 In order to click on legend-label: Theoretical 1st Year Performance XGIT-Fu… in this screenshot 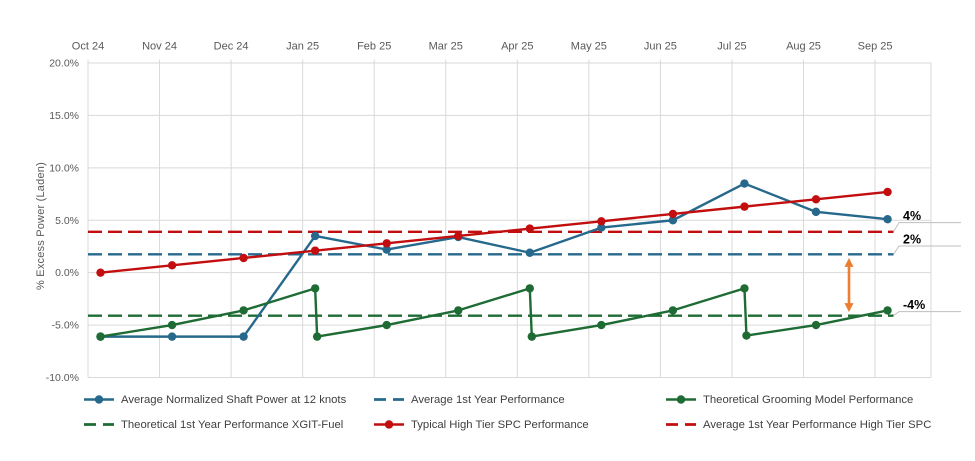, I will do `click(232, 424)`.